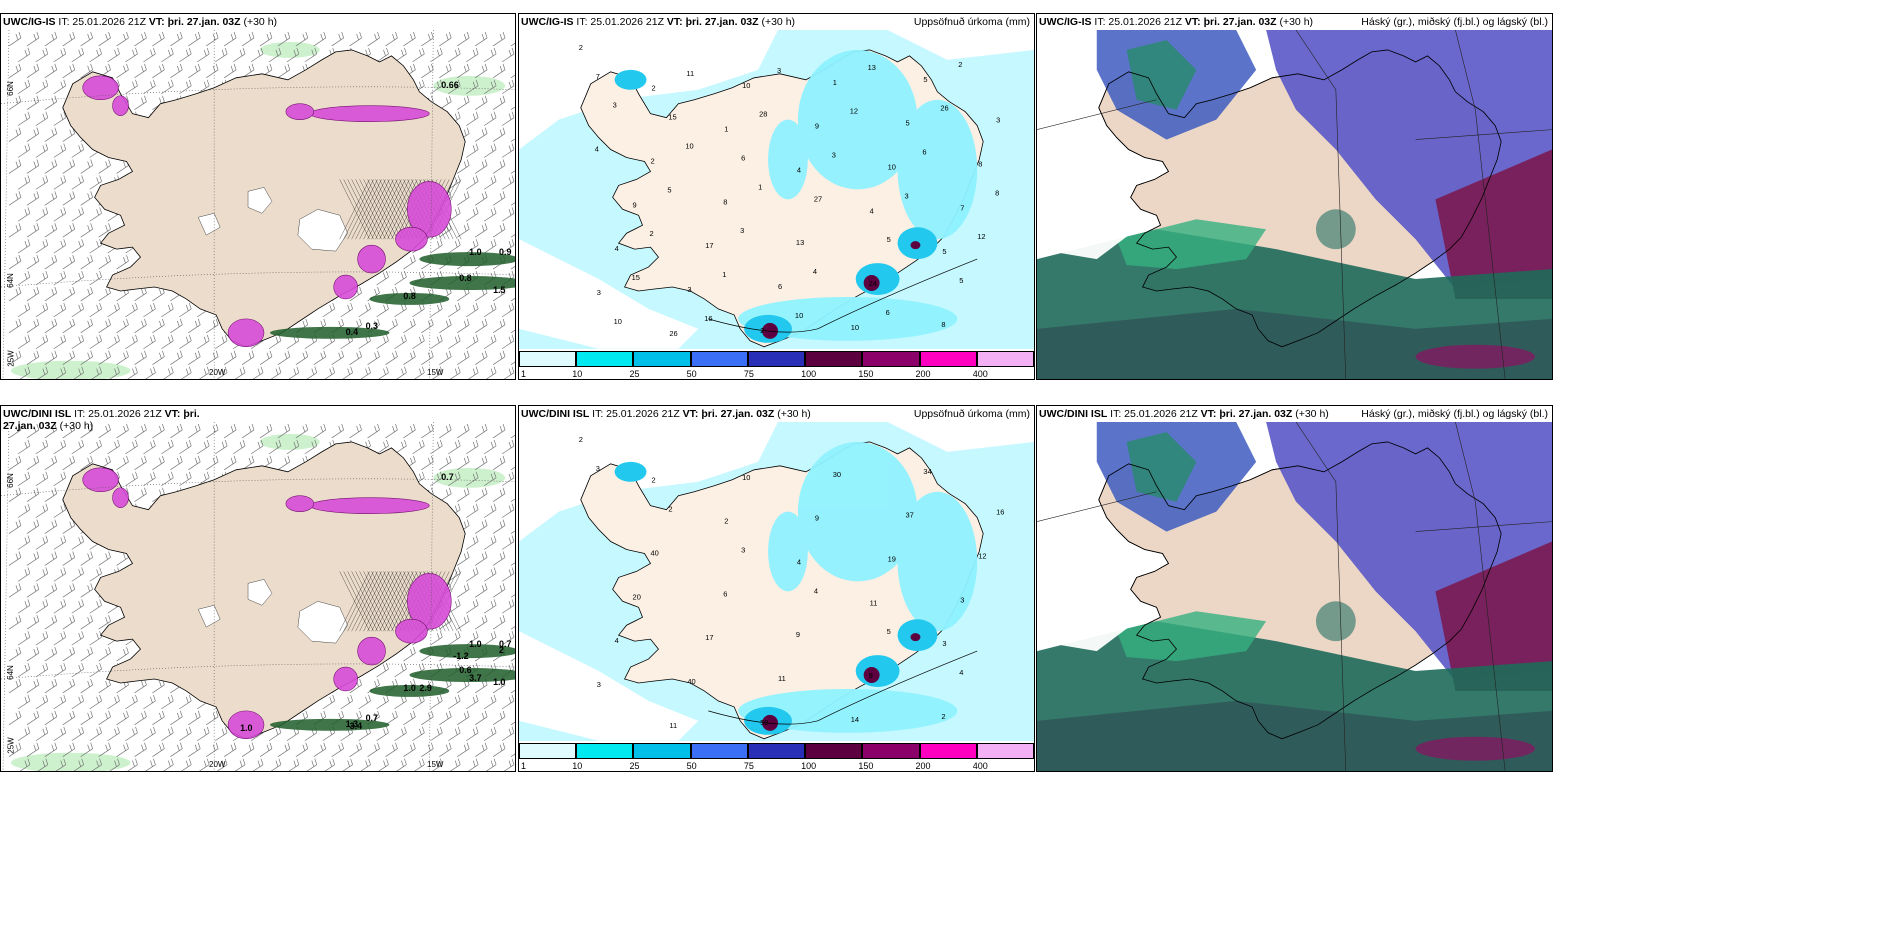  What do you see at coordinates (505, 252) in the screenshot?
I see `wind-value-label: 0.9` at bounding box center [505, 252].